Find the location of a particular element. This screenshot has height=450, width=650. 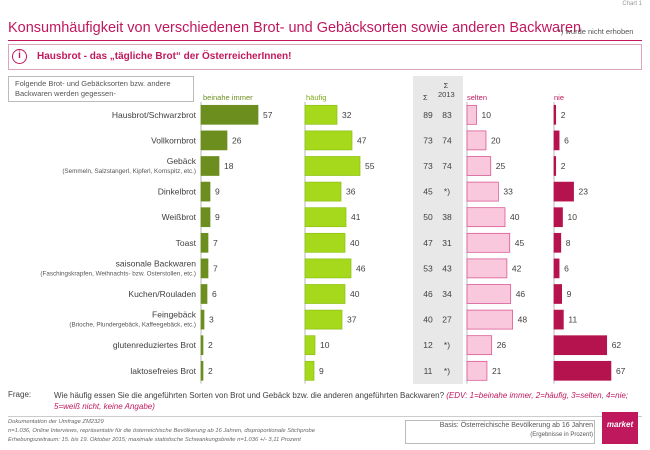

data-label-haeufig: 37 is located at coordinates (352, 320).